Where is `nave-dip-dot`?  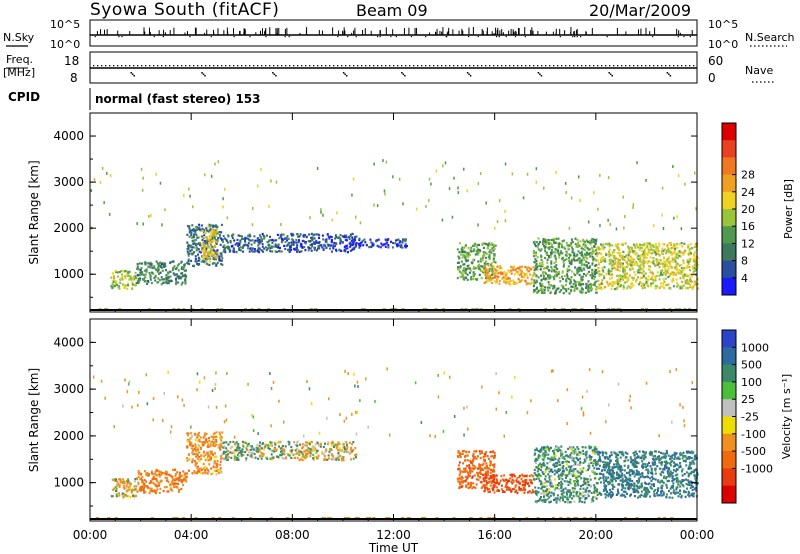 nave-dip-dot is located at coordinates (346, 76).